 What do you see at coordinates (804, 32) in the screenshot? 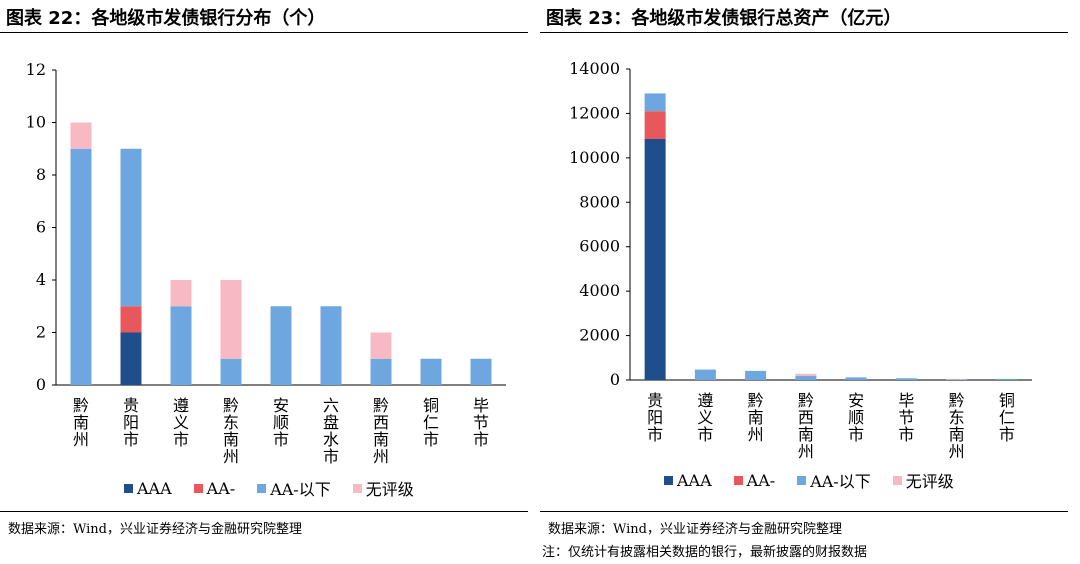
I see `right-title-rule` at bounding box center [804, 32].